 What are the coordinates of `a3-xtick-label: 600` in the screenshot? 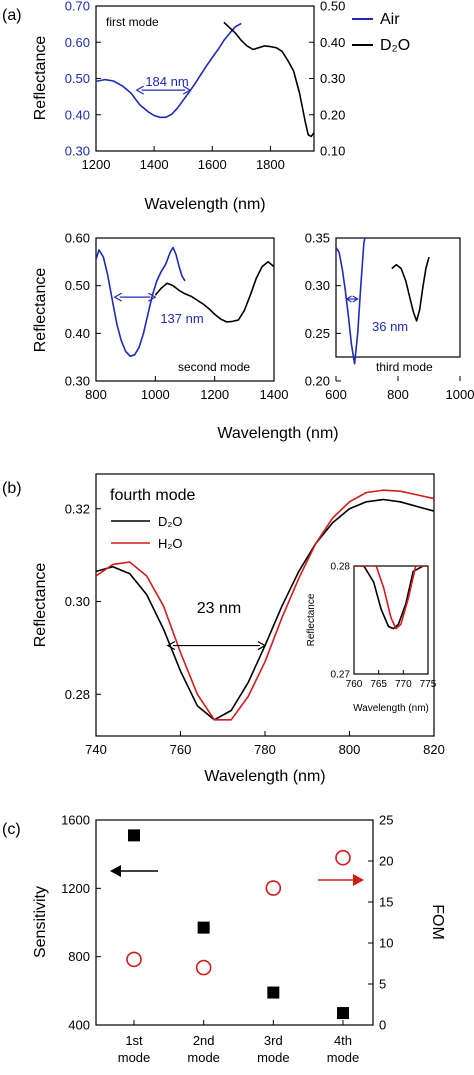 It's located at (336, 394).